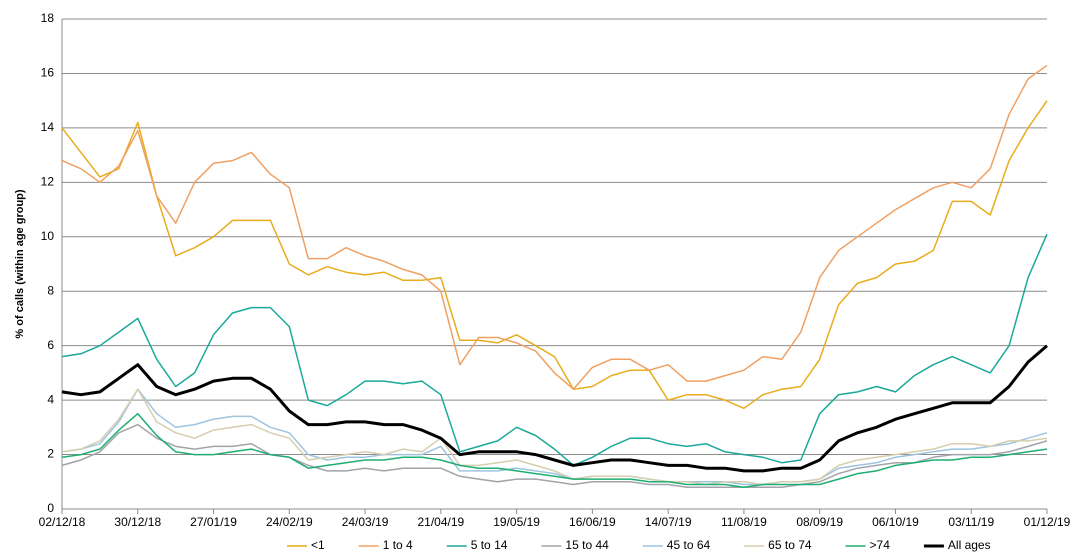 The height and width of the screenshot is (555, 1090). I want to click on y-tick-label: 6, so click(50, 345).